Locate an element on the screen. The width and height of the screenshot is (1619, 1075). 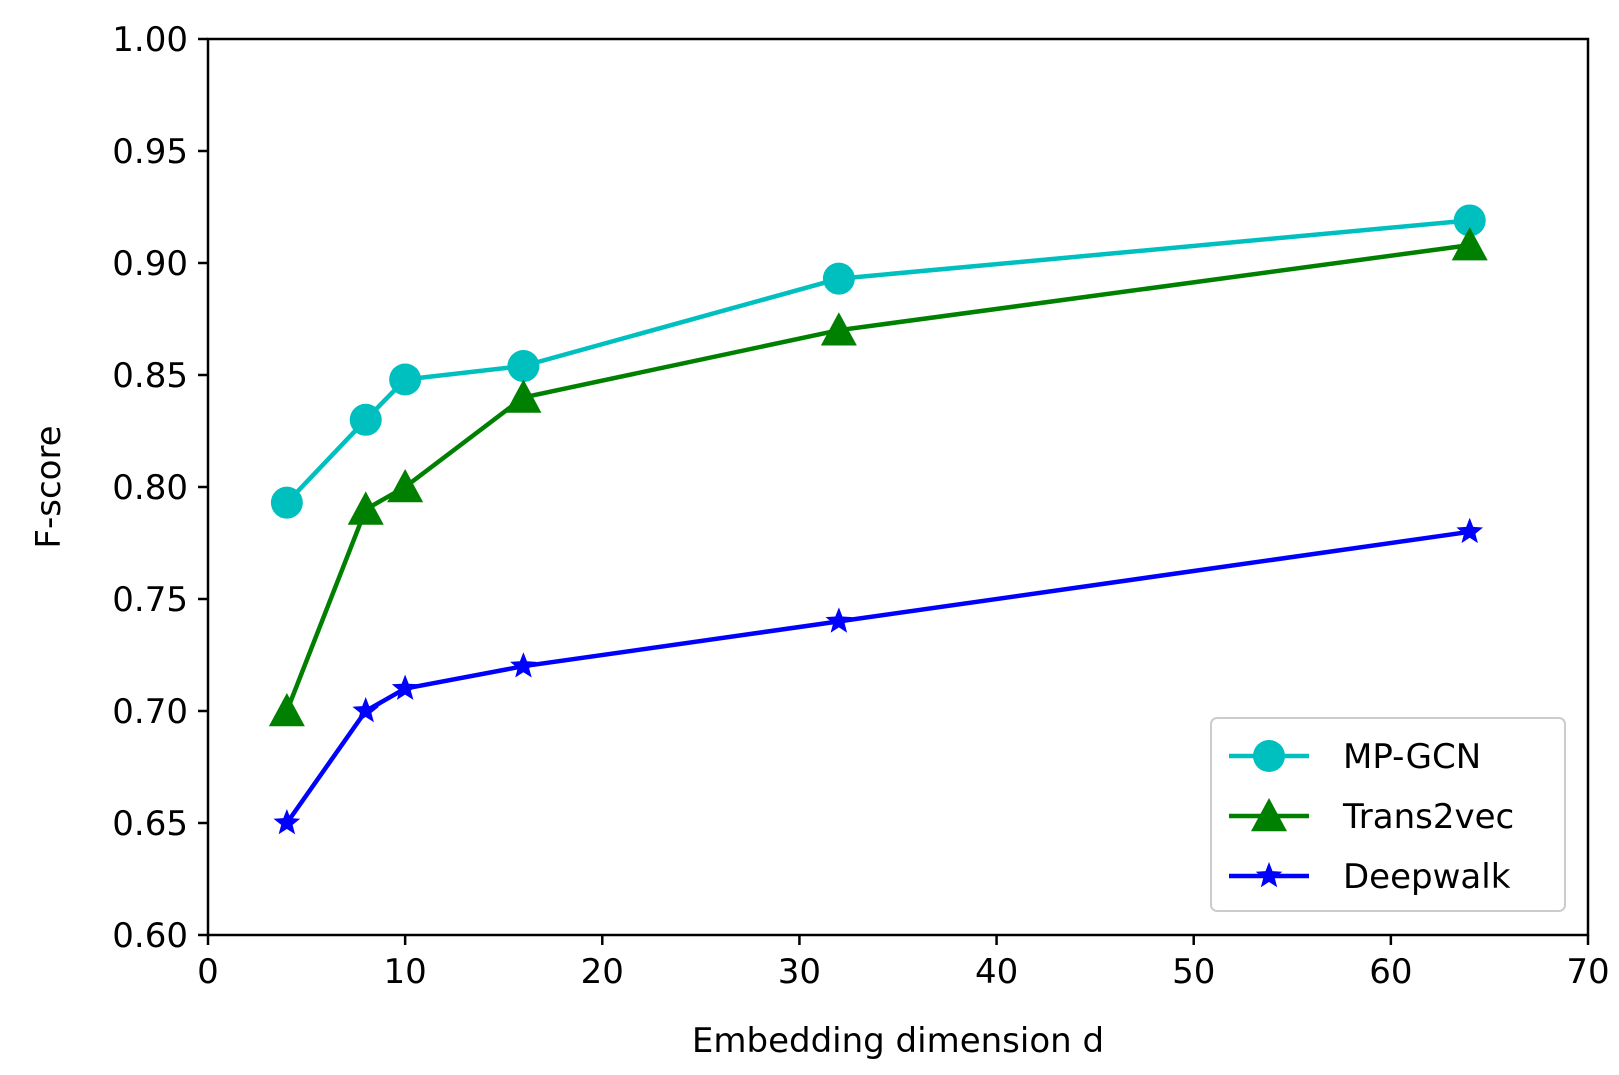
y-tick-label: 0.95 is located at coordinates (150, 152).